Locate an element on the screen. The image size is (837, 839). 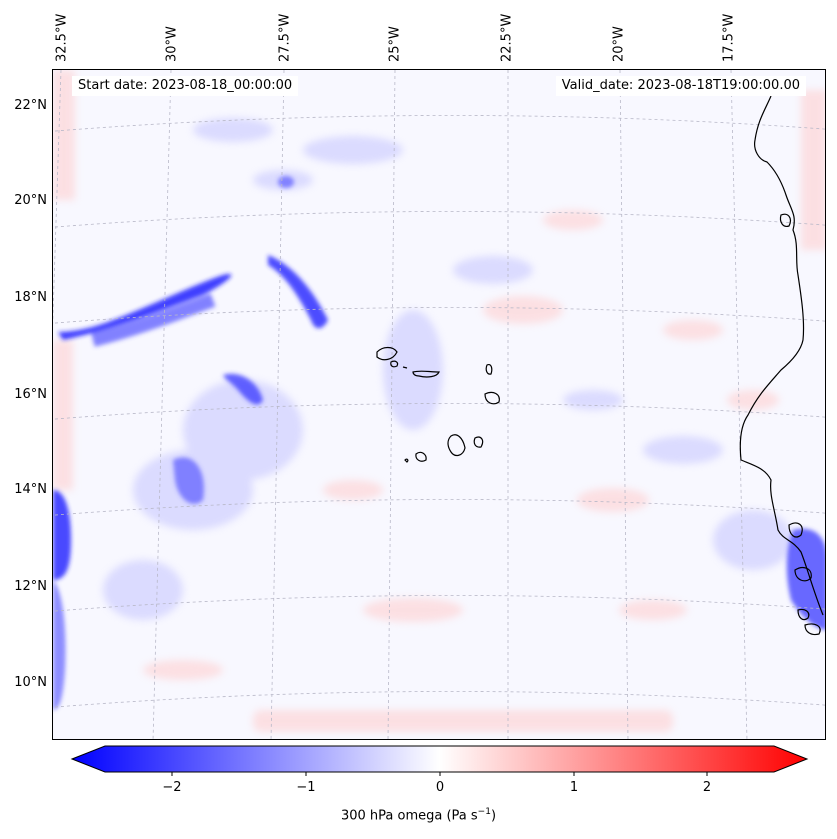
lat-label-18n: 18°N is located at coordinates (30, 297).